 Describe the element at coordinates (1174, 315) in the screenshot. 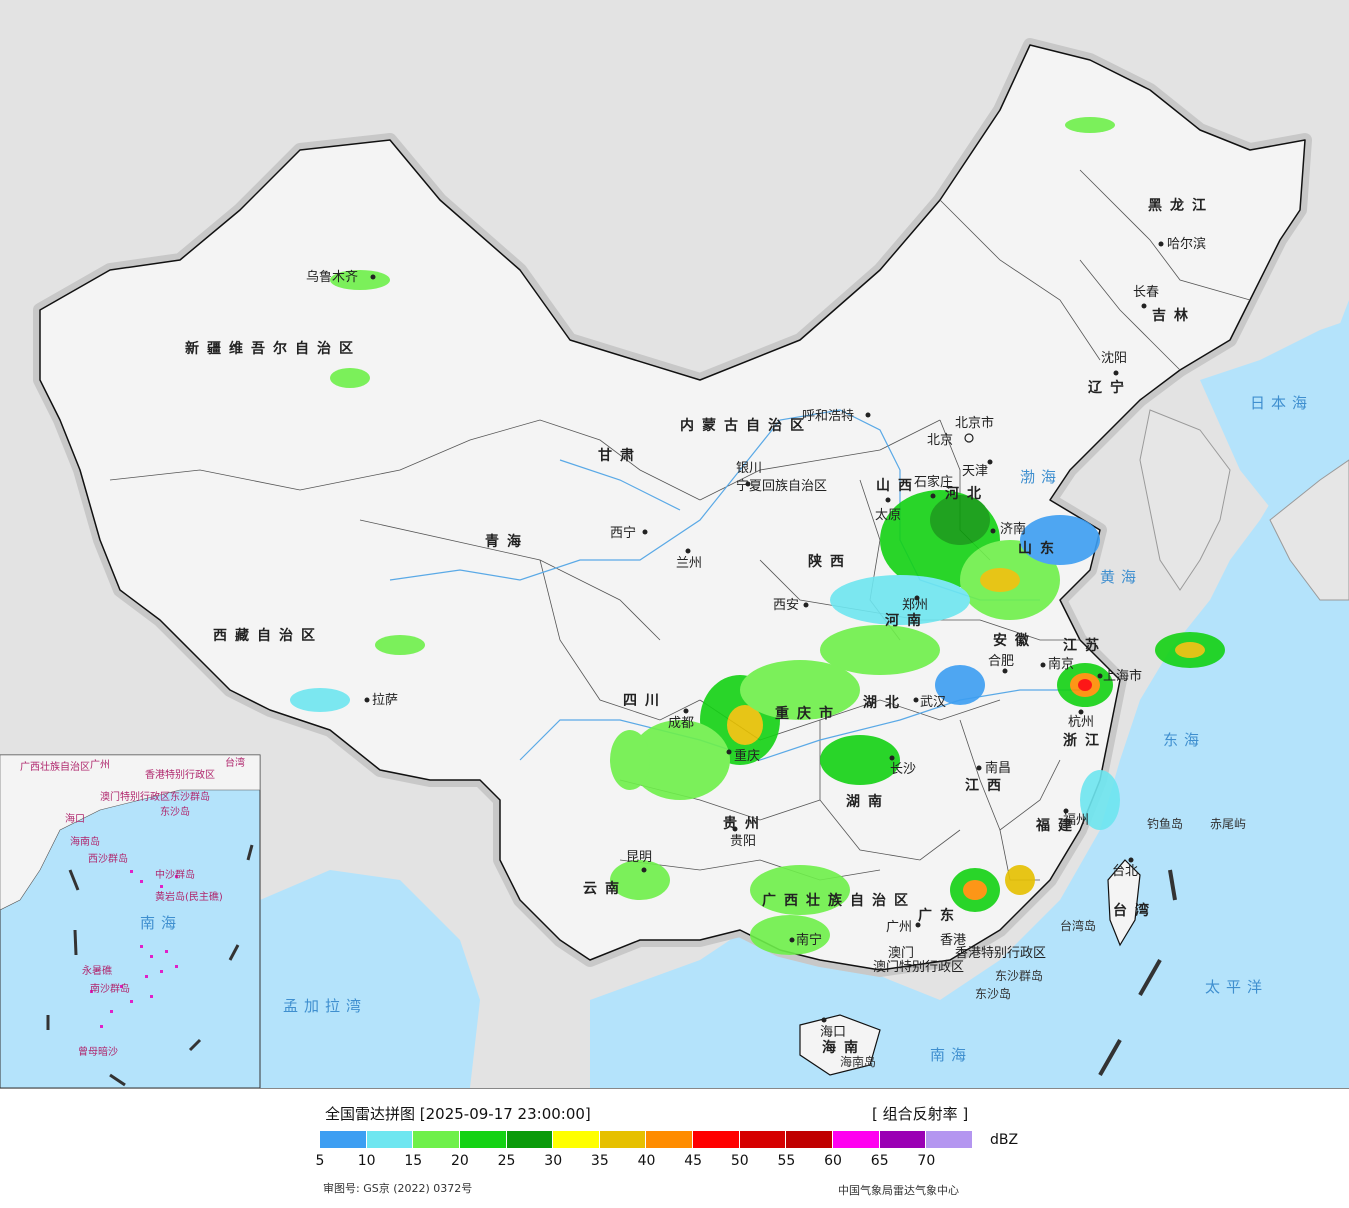

I see `province-label: 吉林` at that location.